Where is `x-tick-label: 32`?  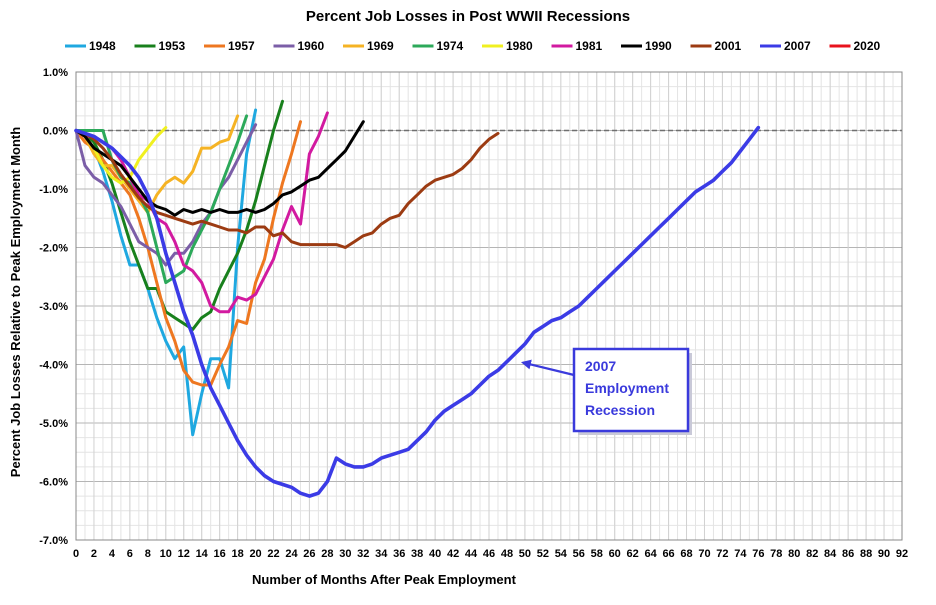 x-tick-label: 32 is located at coordinates (363, 554).